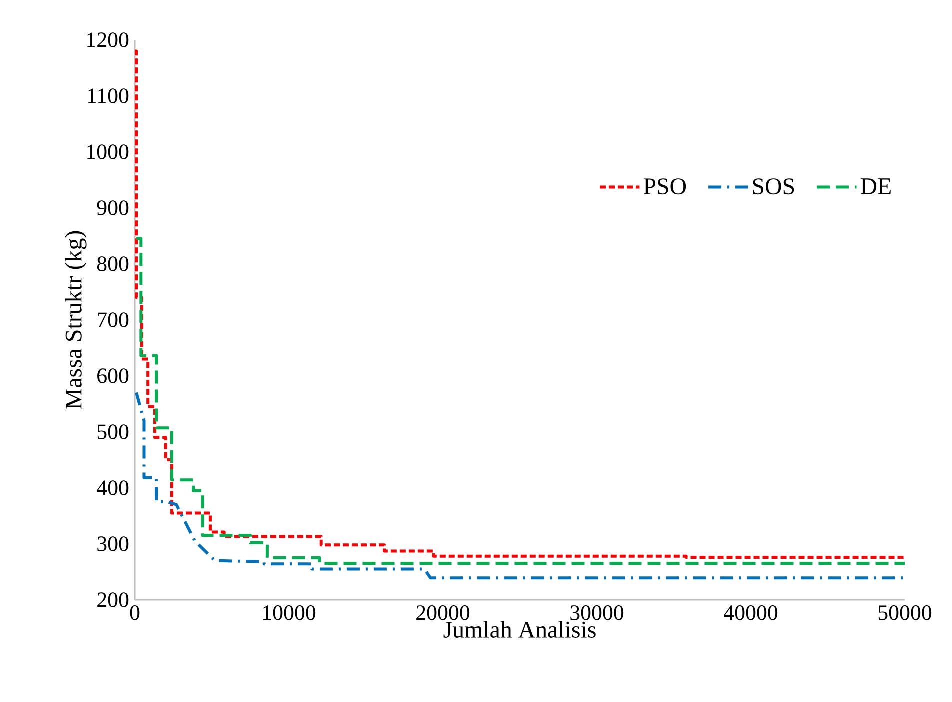 This screenshot has width=952, height=702. What do you see at coordinates (108, 152) in the screenshot?
I see `y-tick-label: 1000` at bounding box center [108, 152].